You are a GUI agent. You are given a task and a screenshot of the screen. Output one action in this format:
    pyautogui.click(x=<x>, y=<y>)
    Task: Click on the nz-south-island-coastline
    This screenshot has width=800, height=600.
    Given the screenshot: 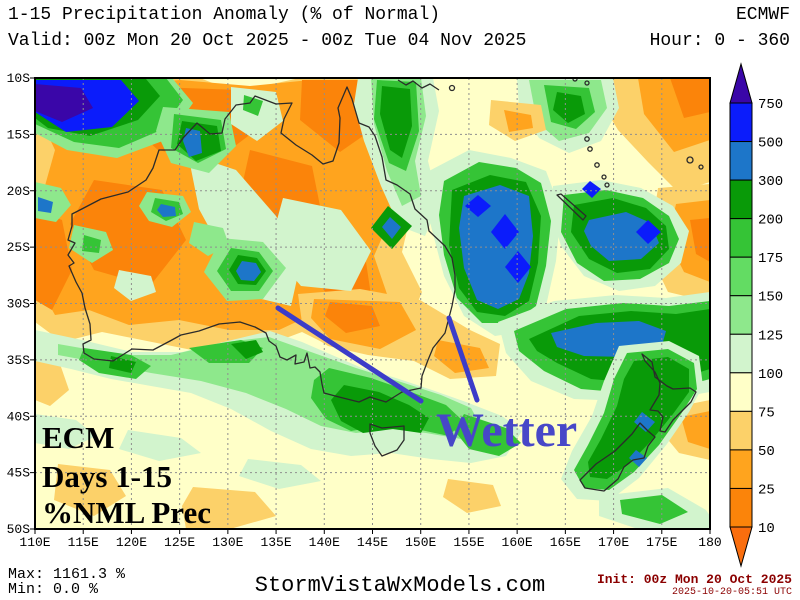 What is the action you would take?
    pyautogui.click(x=617, y=457)
    